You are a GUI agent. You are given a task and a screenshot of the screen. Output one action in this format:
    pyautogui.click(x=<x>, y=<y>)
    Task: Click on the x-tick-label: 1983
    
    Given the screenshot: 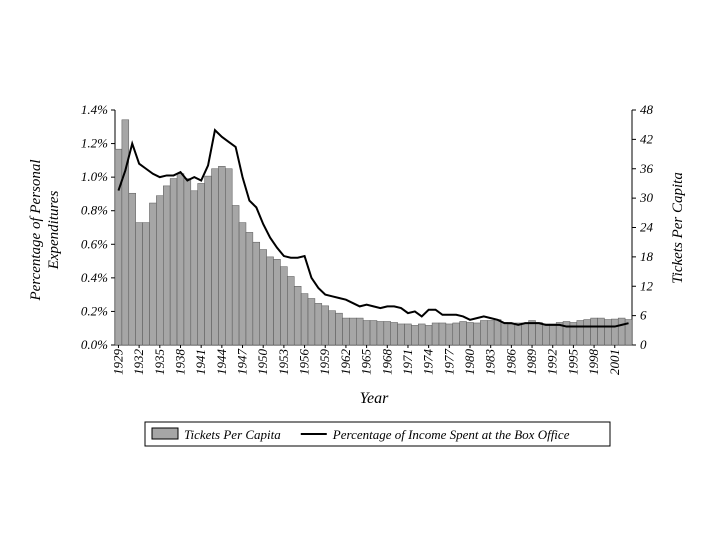 What is the action you would take?
    pyautogui.click(x=490, y=362)
    